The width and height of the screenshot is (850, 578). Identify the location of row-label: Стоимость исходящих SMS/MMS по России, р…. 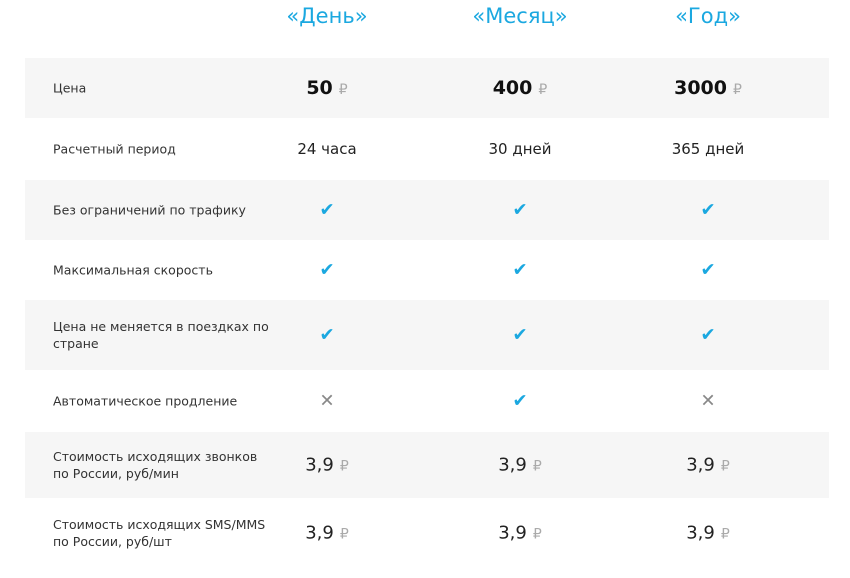
(159, 533).